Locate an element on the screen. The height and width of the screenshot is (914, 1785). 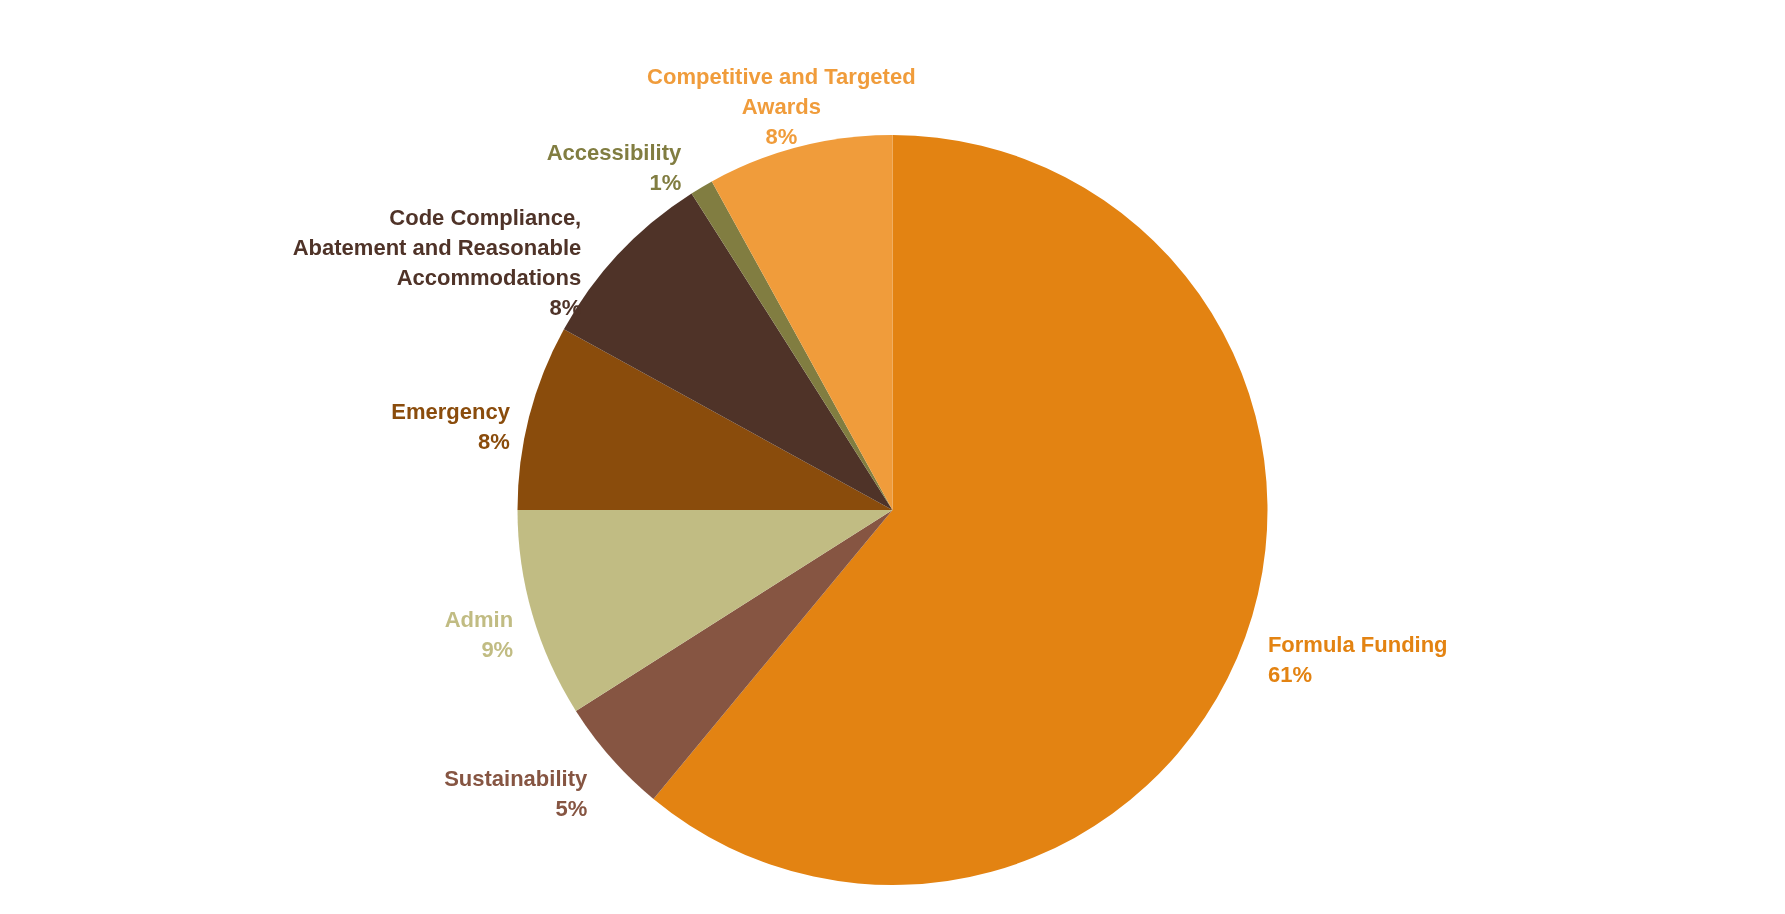
data-label: 9% is located at coordinates (497, 650).